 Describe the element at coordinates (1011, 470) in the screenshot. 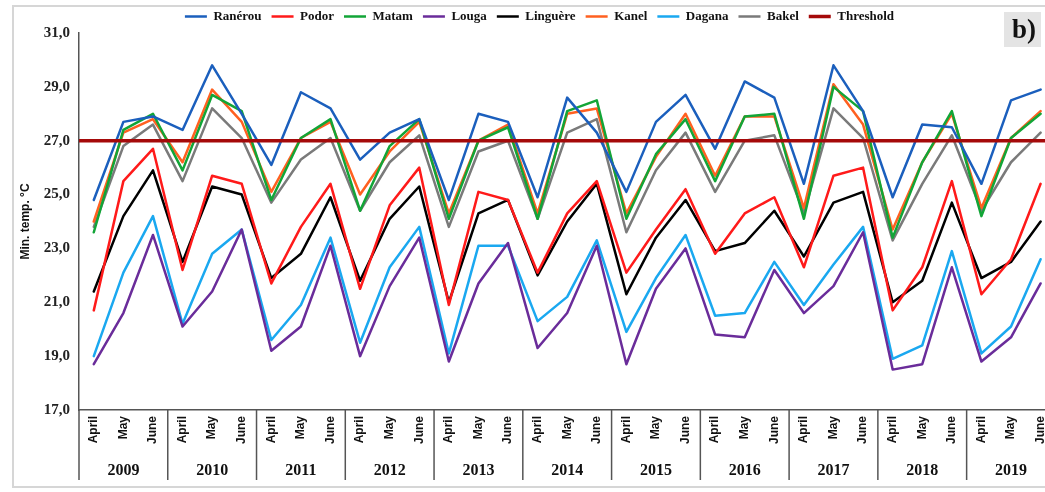

I see `text: 2019` at that location.